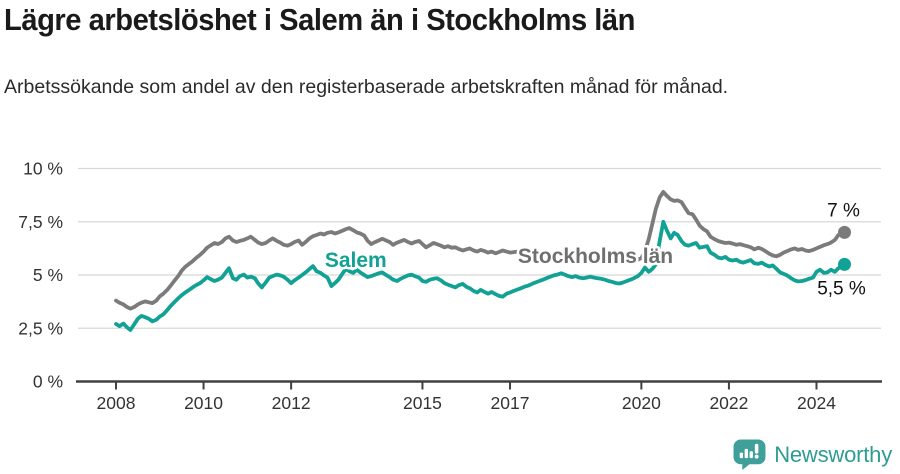 This screenshot has height=474, width=900. Describe the element at coordinates (40, 222) in the screenshot. I see `y-tick-label: 7,5 %` at that location.